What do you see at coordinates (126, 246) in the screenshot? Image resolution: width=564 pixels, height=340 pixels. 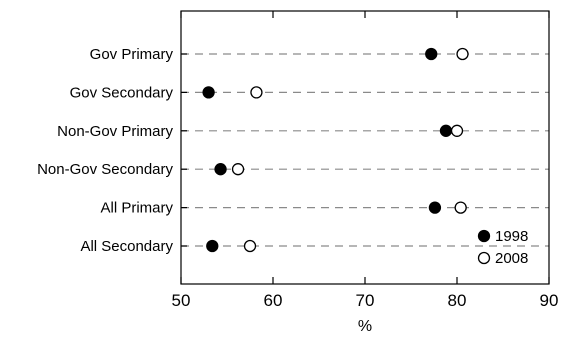 I see `category-label: All Secondary` at bounding box center [126, 246].